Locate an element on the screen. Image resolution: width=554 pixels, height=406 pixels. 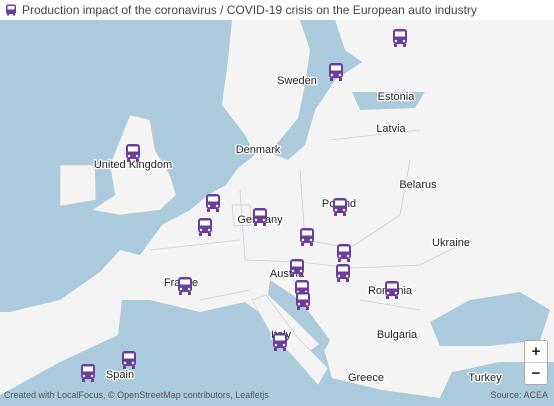
zoom-out-button: − is located at coordinates (536, 373).